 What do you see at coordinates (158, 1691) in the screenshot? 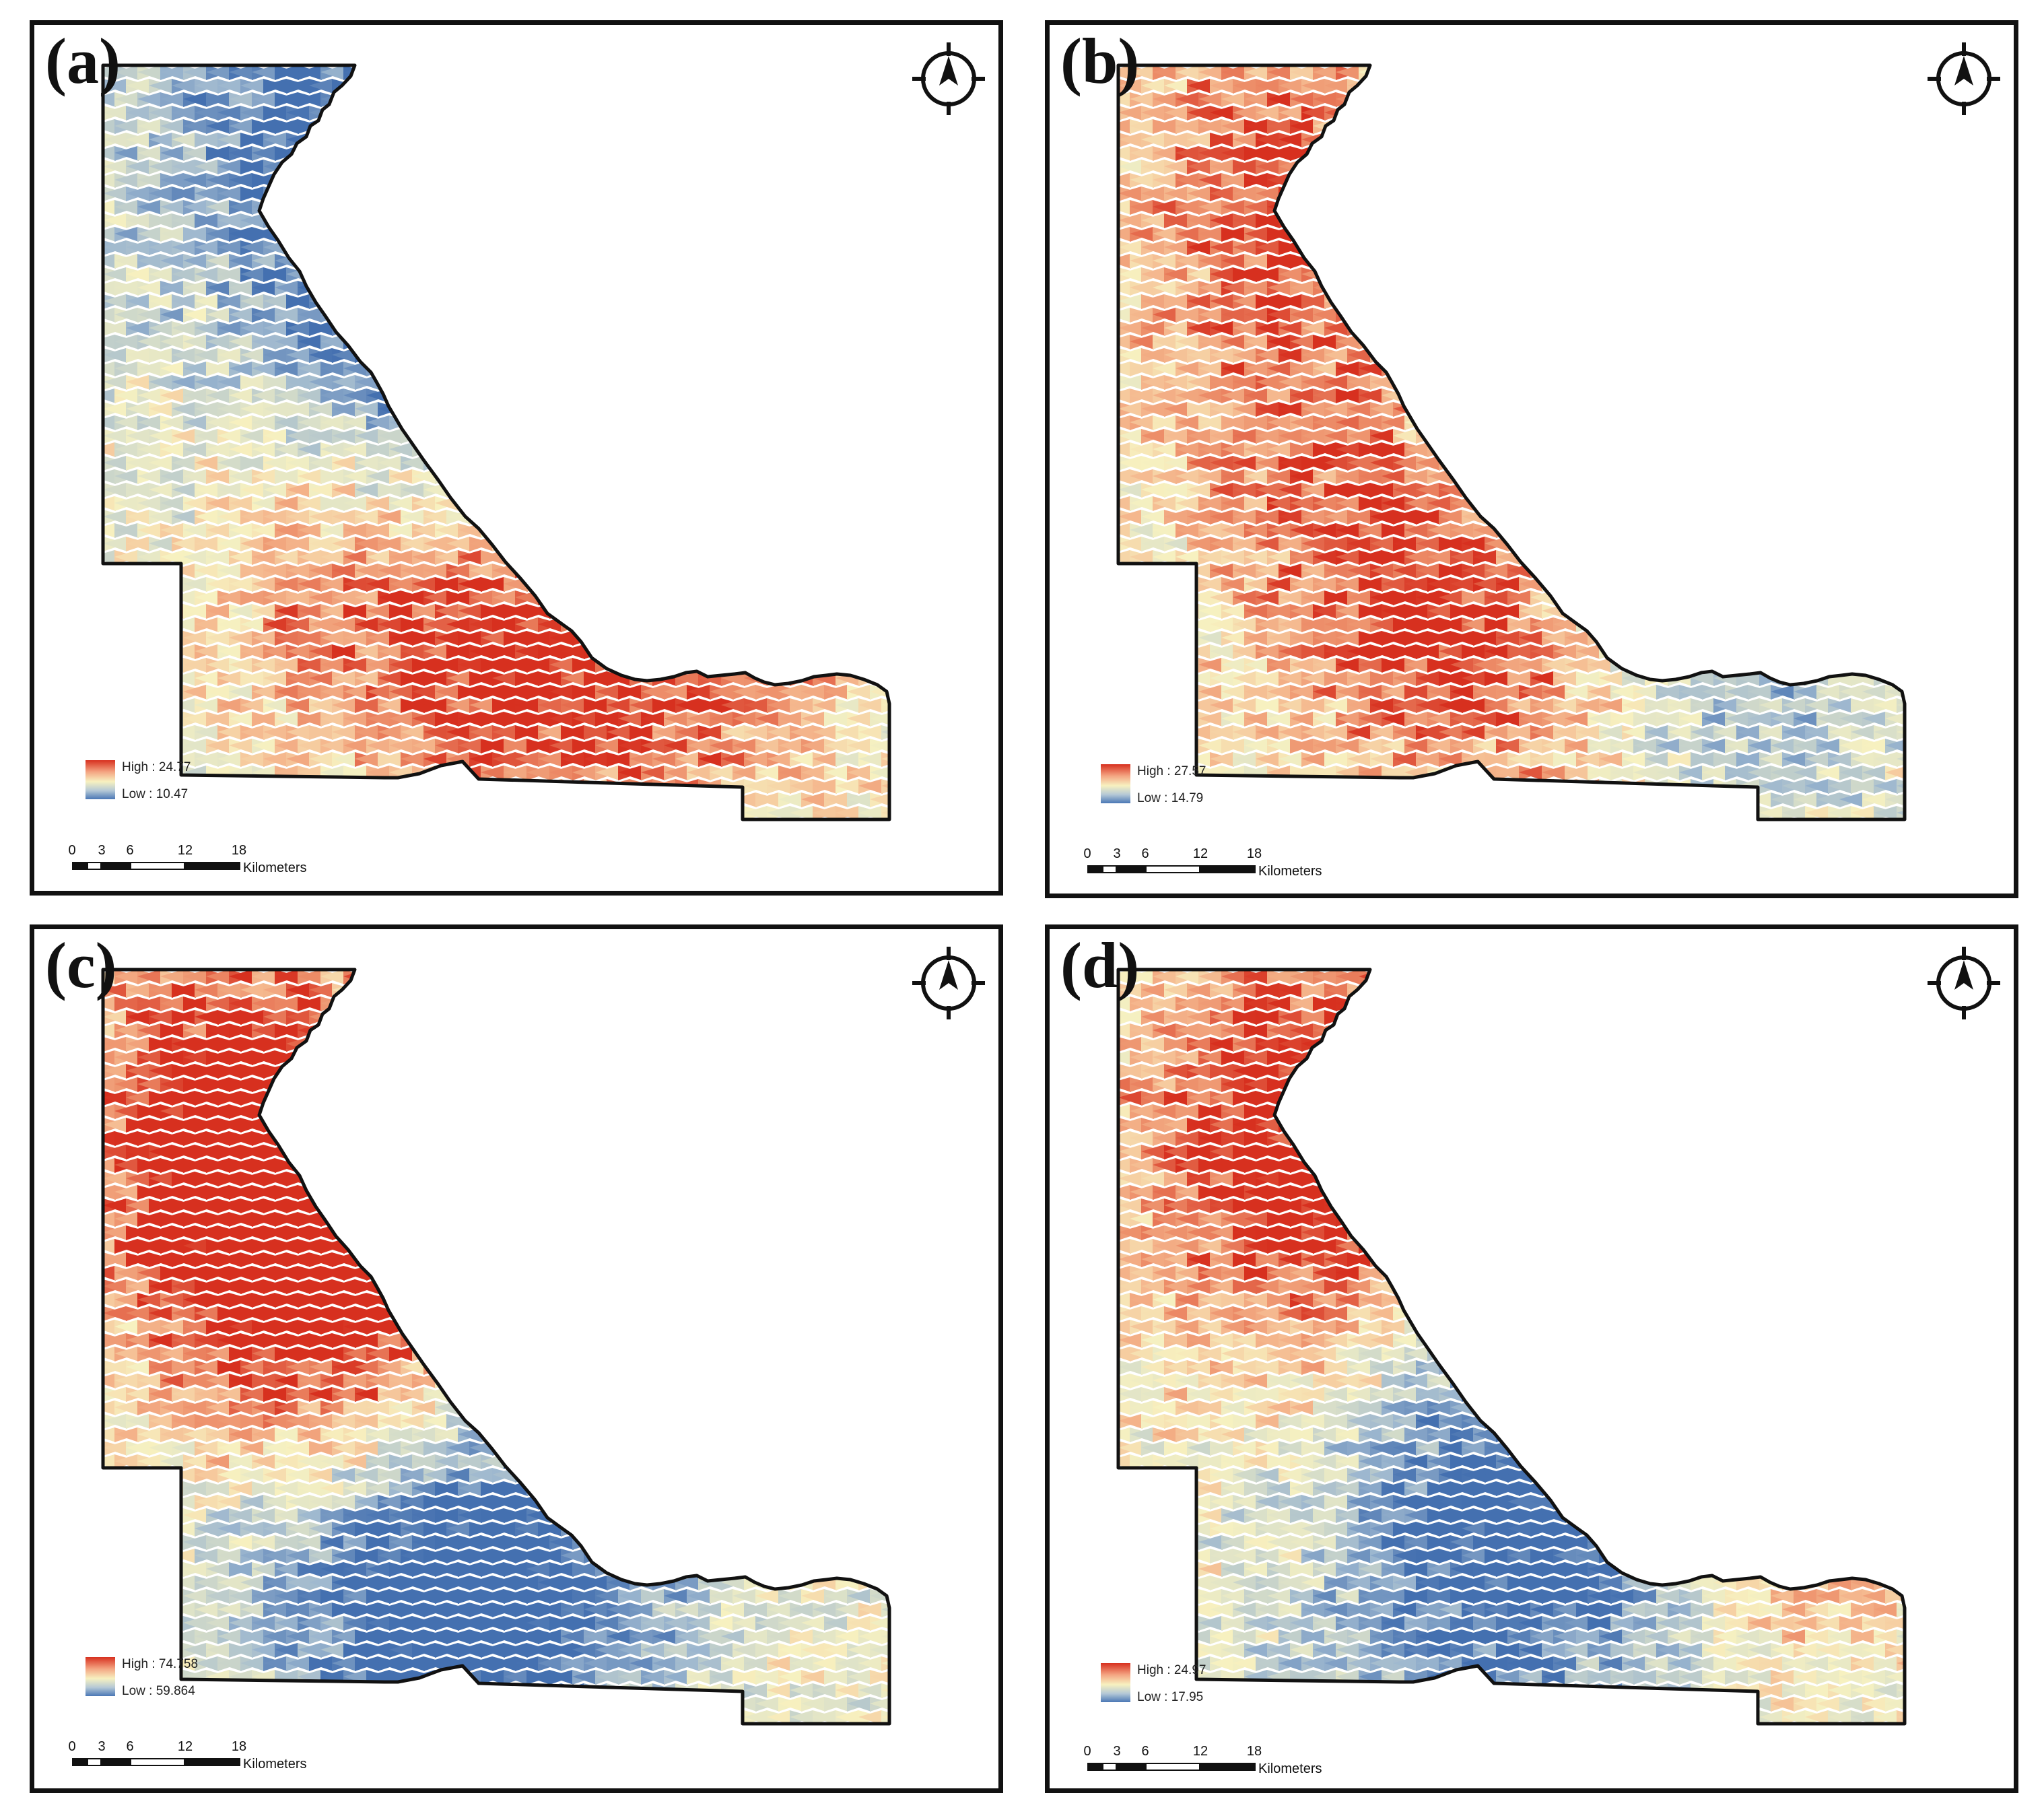
I see `legend-low-label: Low : 59.864` at bounding box center [158, 1691].